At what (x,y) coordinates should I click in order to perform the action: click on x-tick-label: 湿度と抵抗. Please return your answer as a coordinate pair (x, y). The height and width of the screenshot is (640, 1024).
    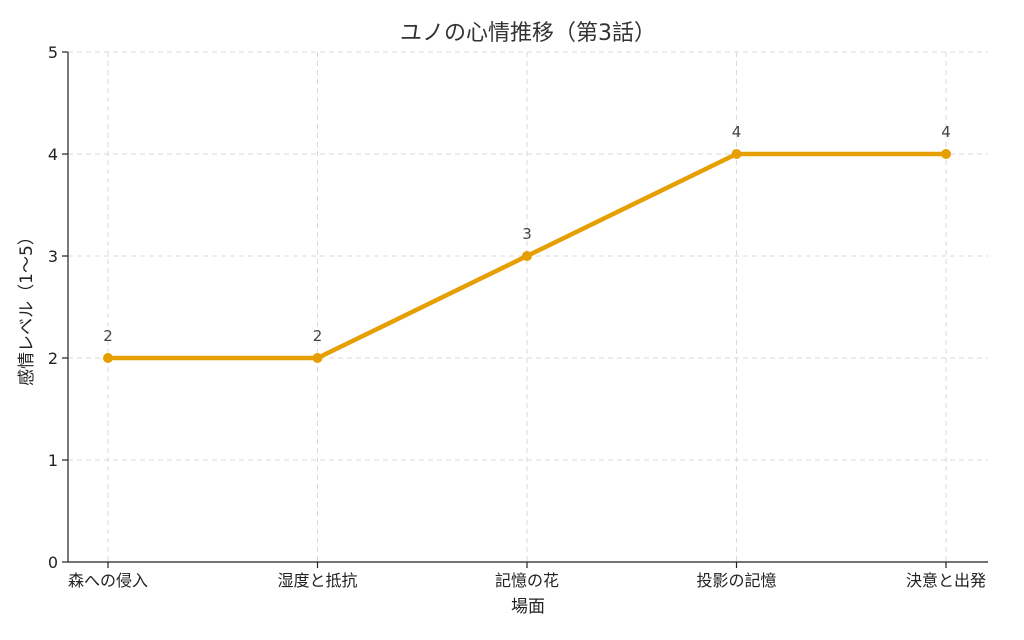
    Looking at the image, I should click on (317, 580).